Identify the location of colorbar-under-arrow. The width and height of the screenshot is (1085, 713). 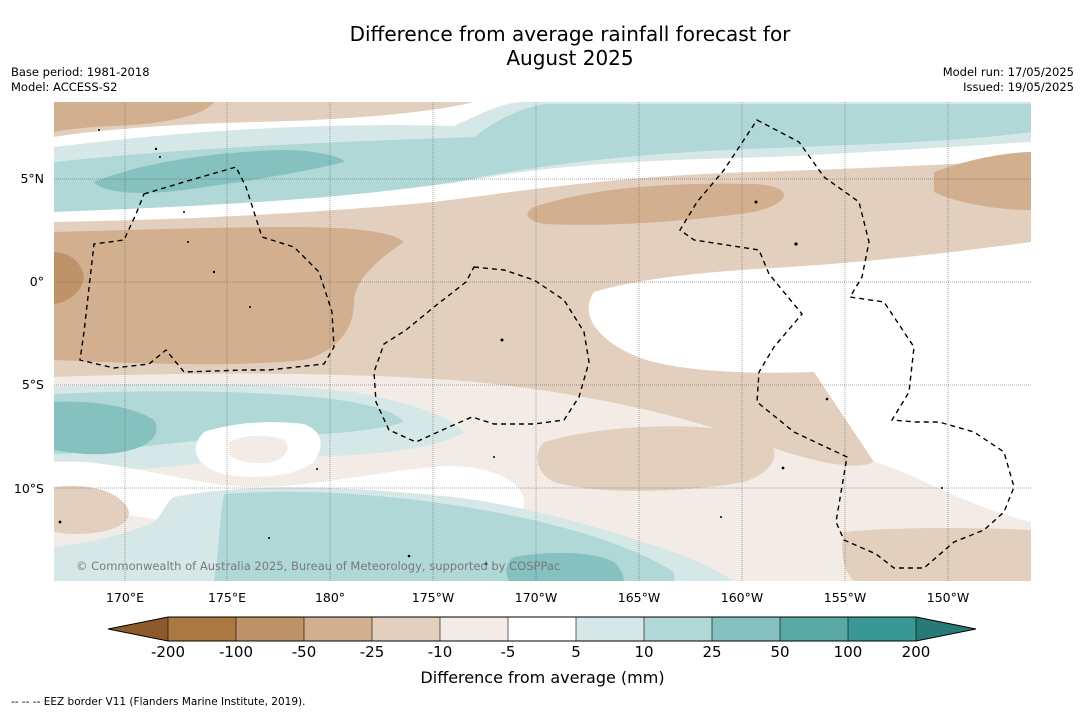
(138, 629).